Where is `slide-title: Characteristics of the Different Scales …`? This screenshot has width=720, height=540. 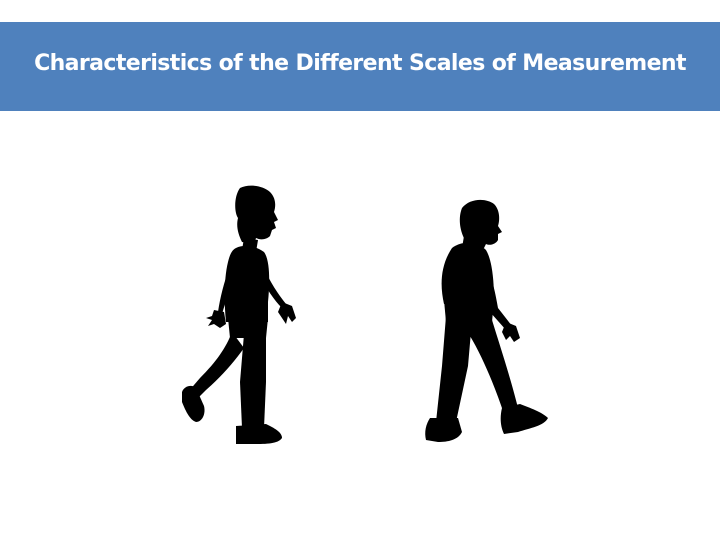 slide-title: Characteristics of the Different Scales … is located at coordinates (360, 63).